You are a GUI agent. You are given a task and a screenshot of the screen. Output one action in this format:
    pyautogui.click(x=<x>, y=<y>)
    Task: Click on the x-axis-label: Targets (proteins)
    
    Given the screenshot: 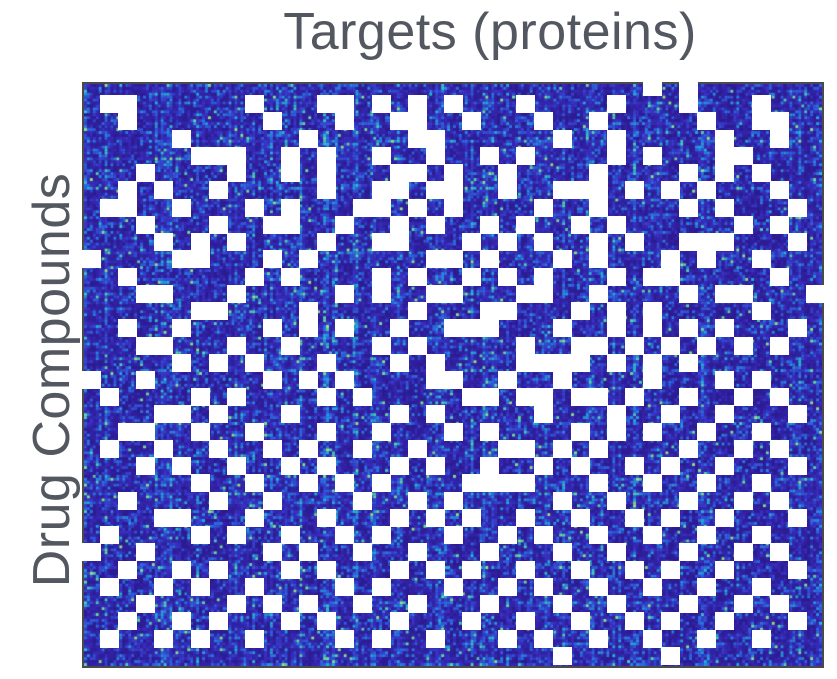 What is the action you would take?
    pyautogui.click(x=490, y=32)
    